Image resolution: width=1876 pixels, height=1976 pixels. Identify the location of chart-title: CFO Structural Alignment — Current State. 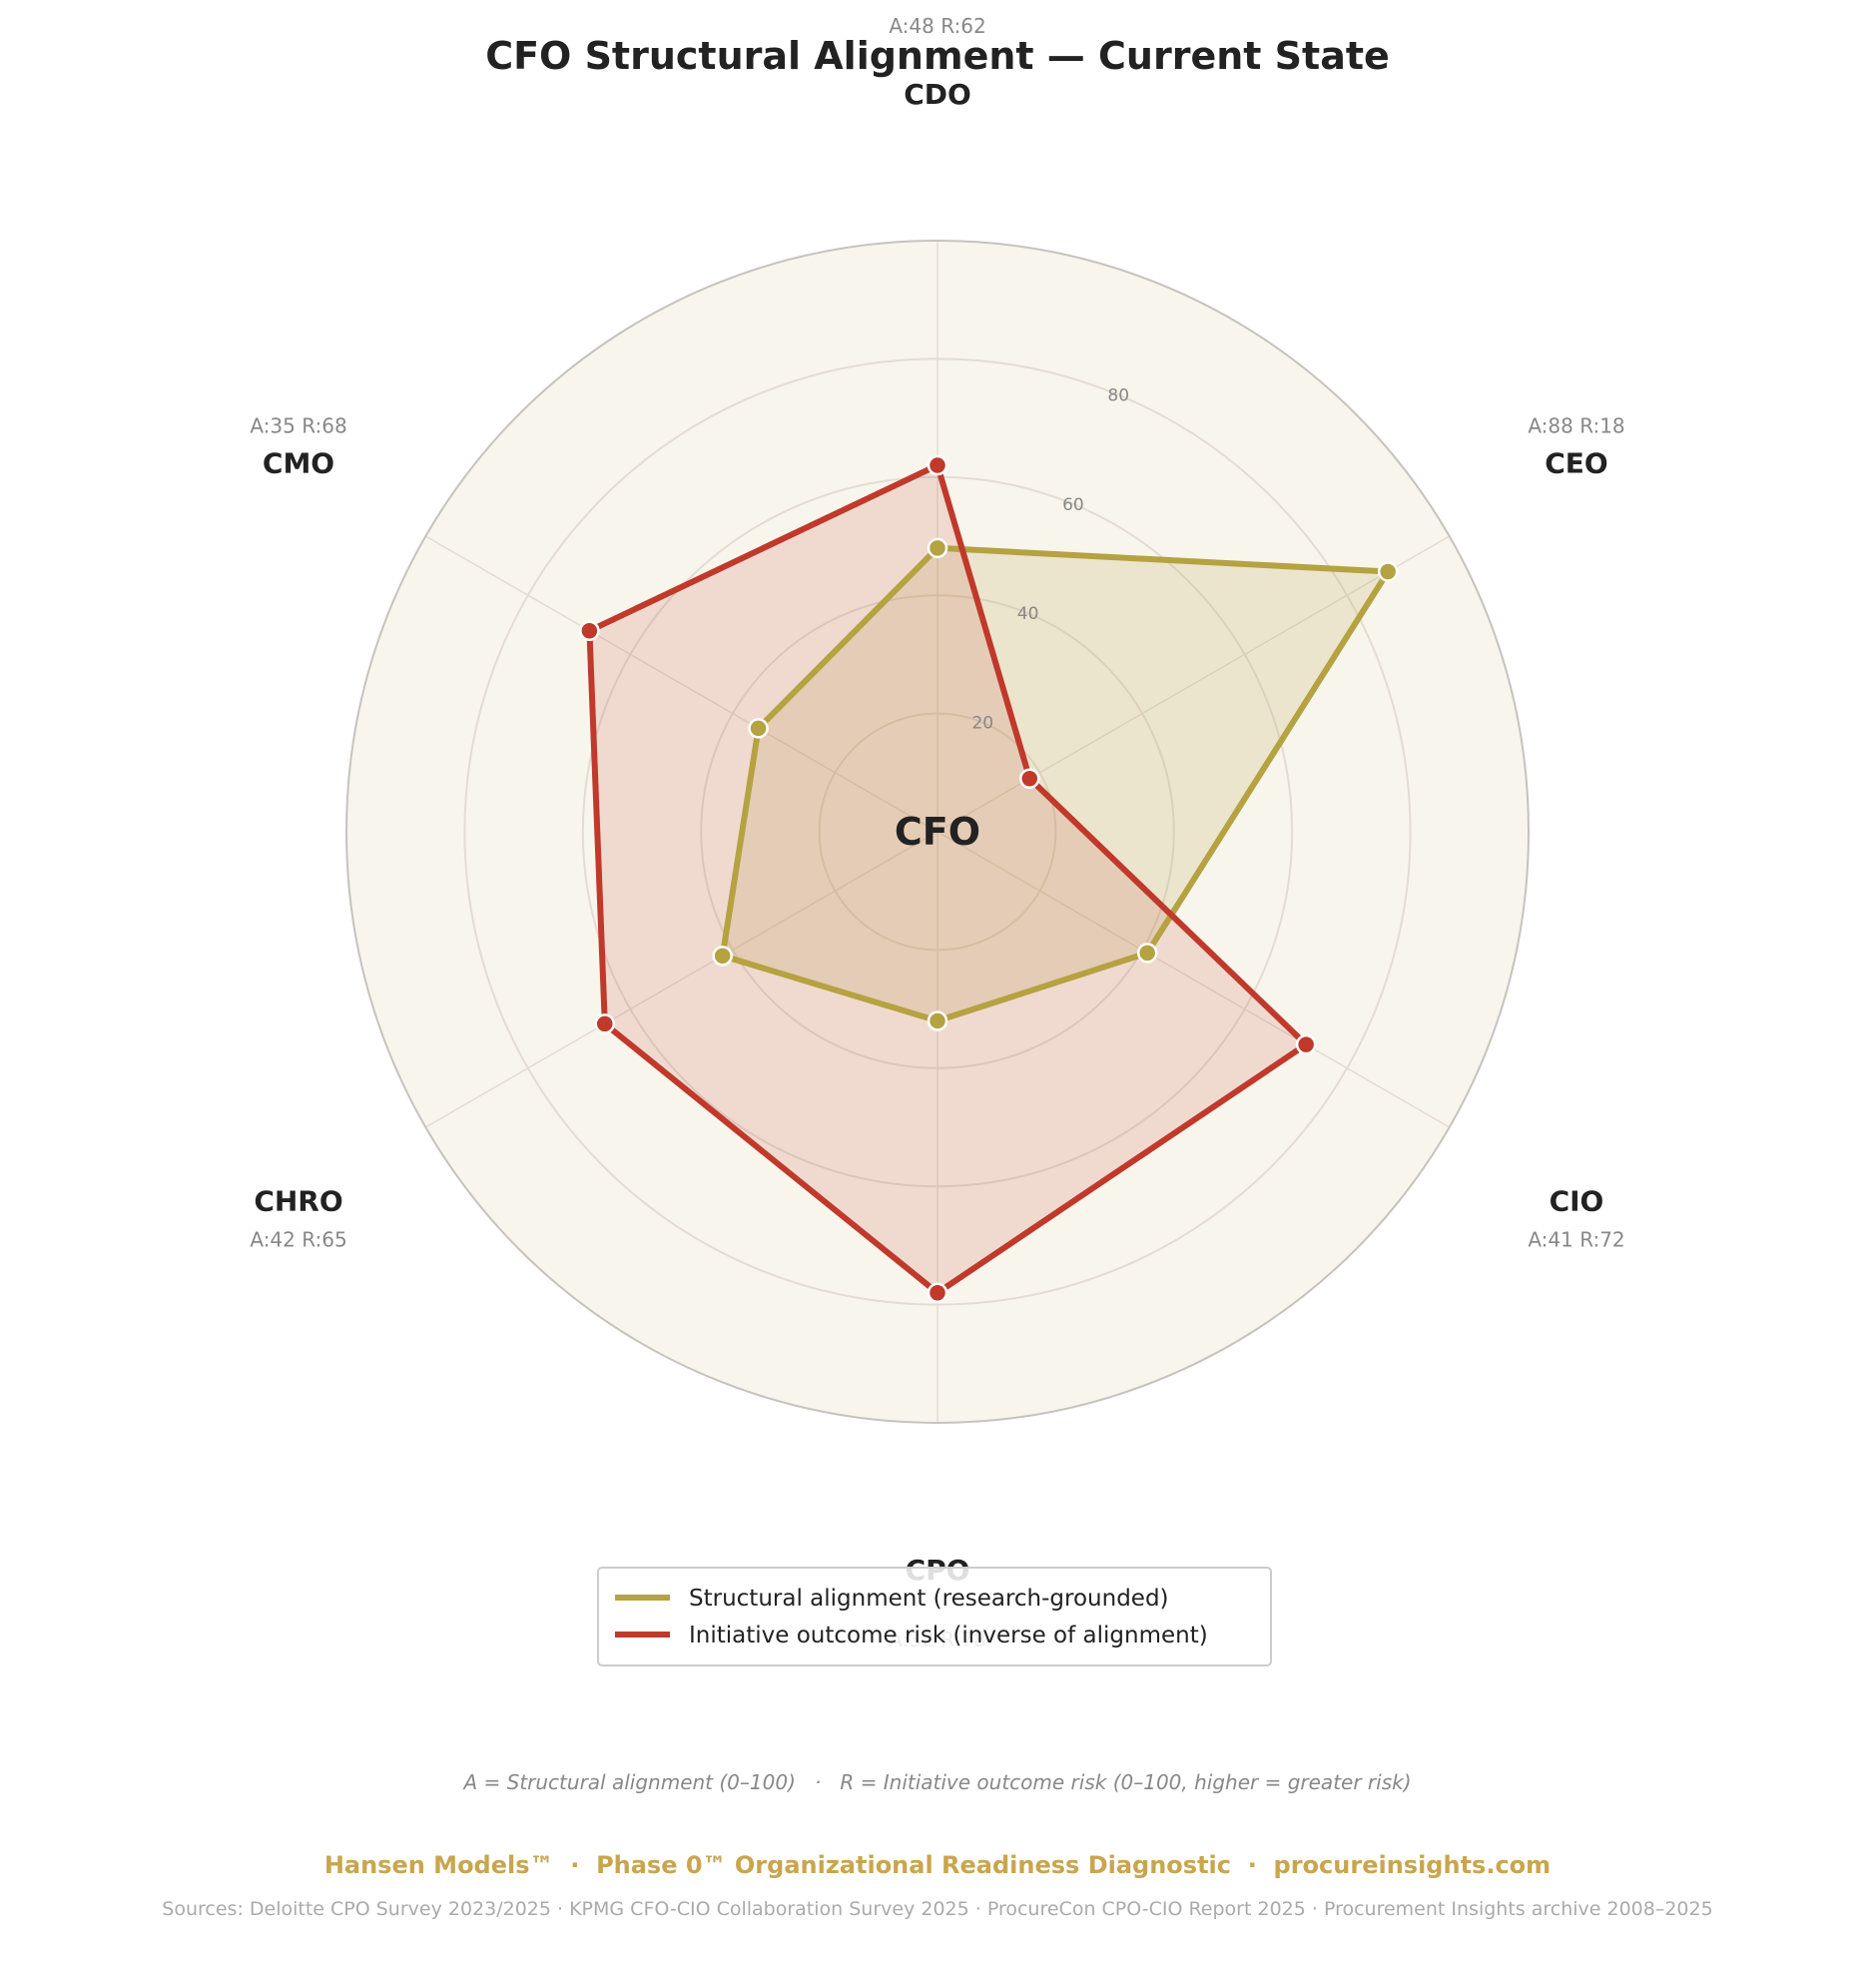
(937, 56).